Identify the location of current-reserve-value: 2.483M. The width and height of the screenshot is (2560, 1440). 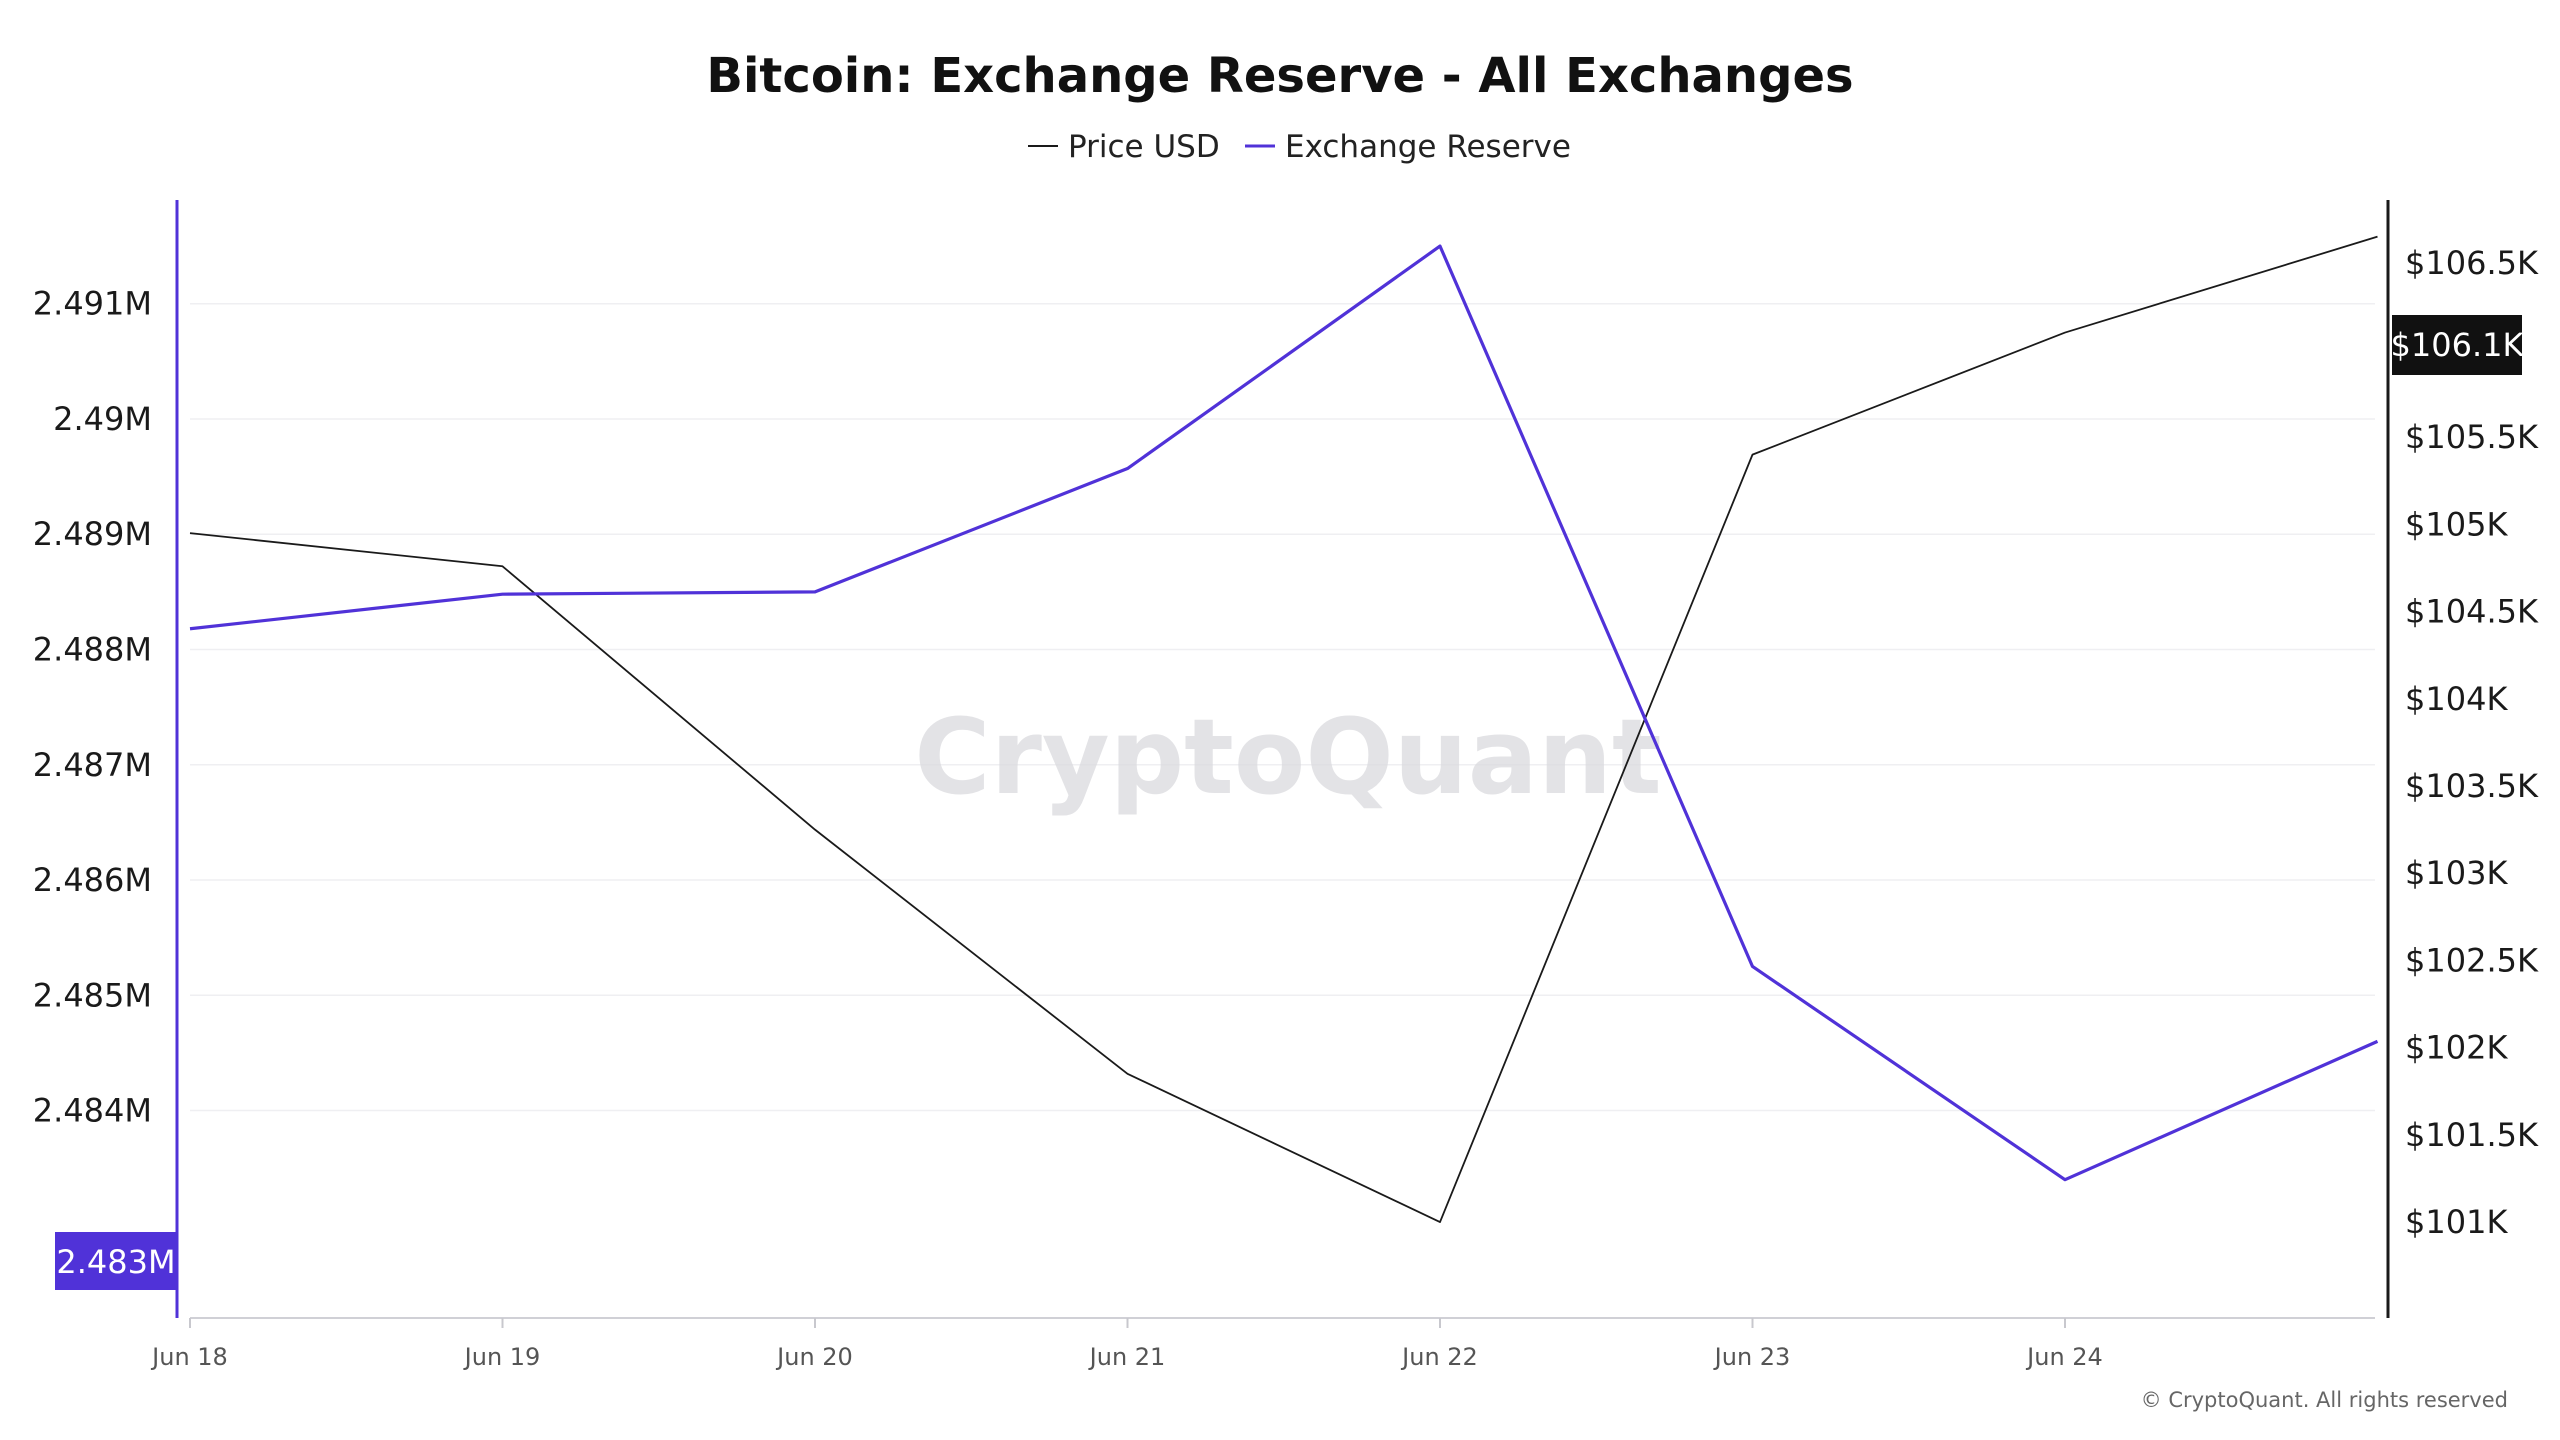
(115, 1262).